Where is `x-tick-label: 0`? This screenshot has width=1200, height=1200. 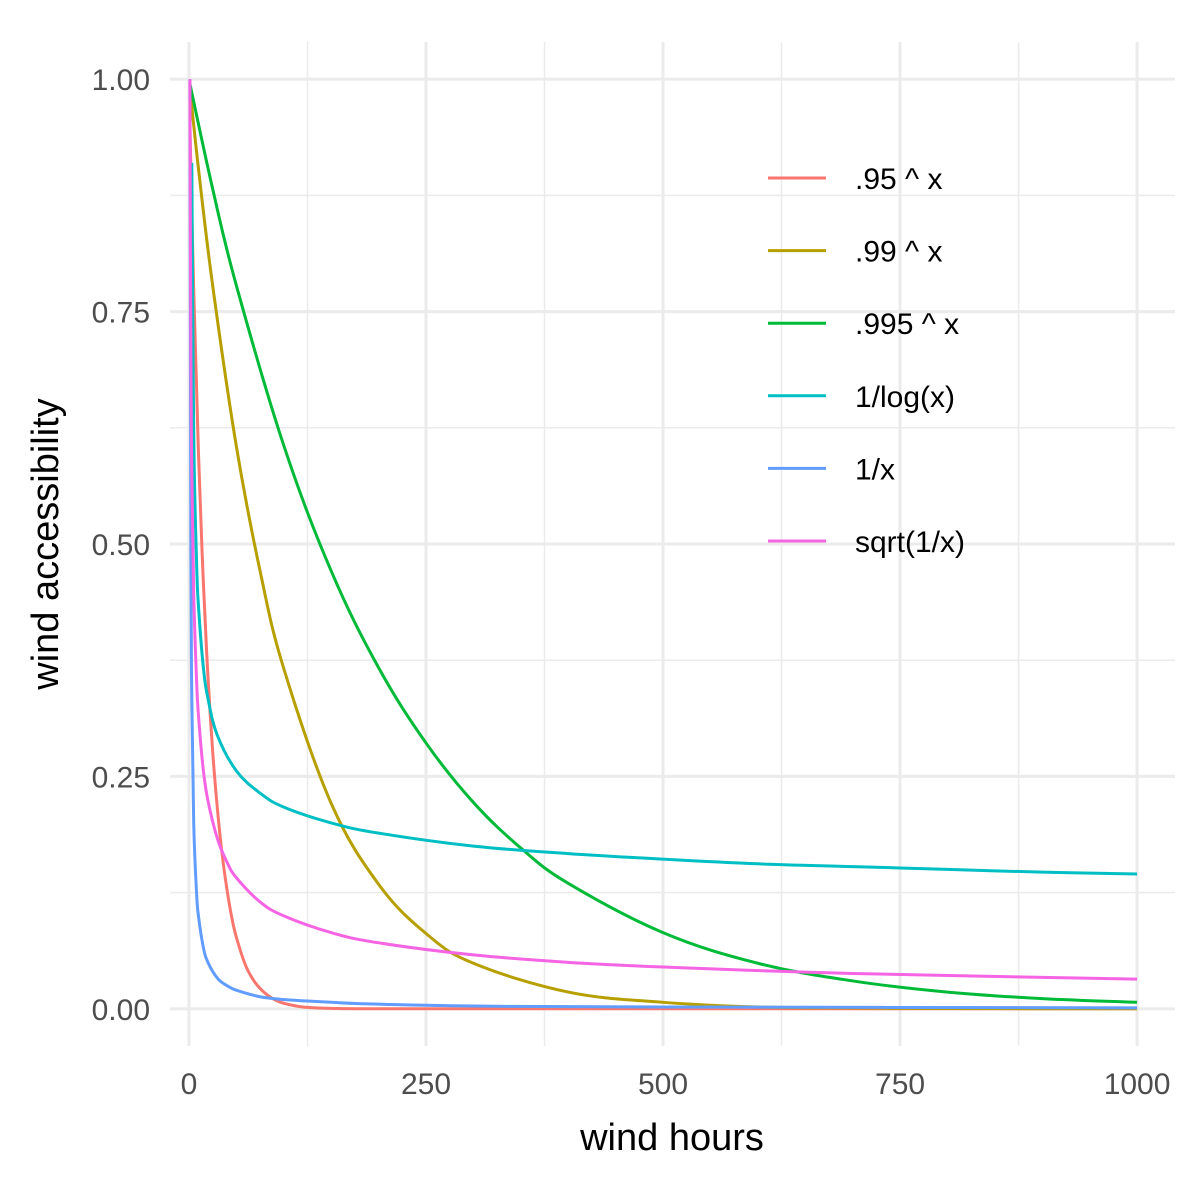
x-tick-label: 0 is located at coordinates (189, 1084).